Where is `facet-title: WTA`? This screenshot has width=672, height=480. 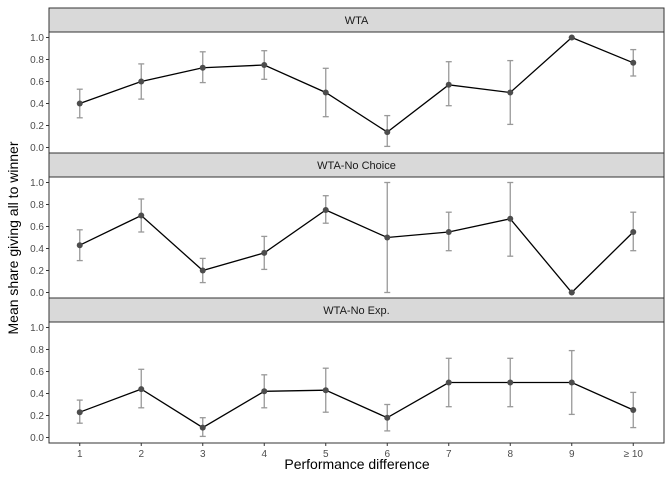 facet-title: WTA is located at coordinates (357, 21).